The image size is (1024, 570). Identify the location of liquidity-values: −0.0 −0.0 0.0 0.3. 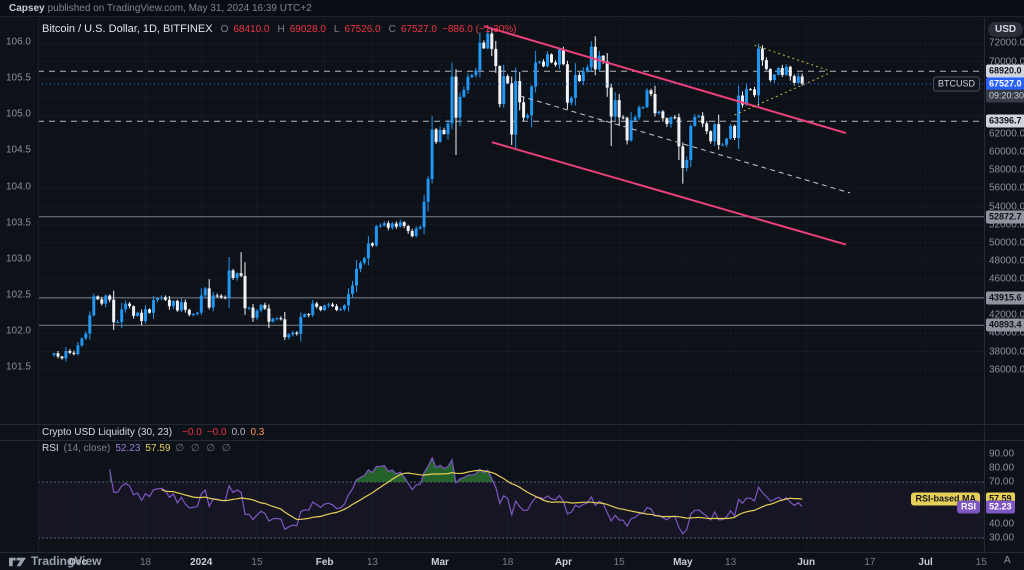
(220, 432).